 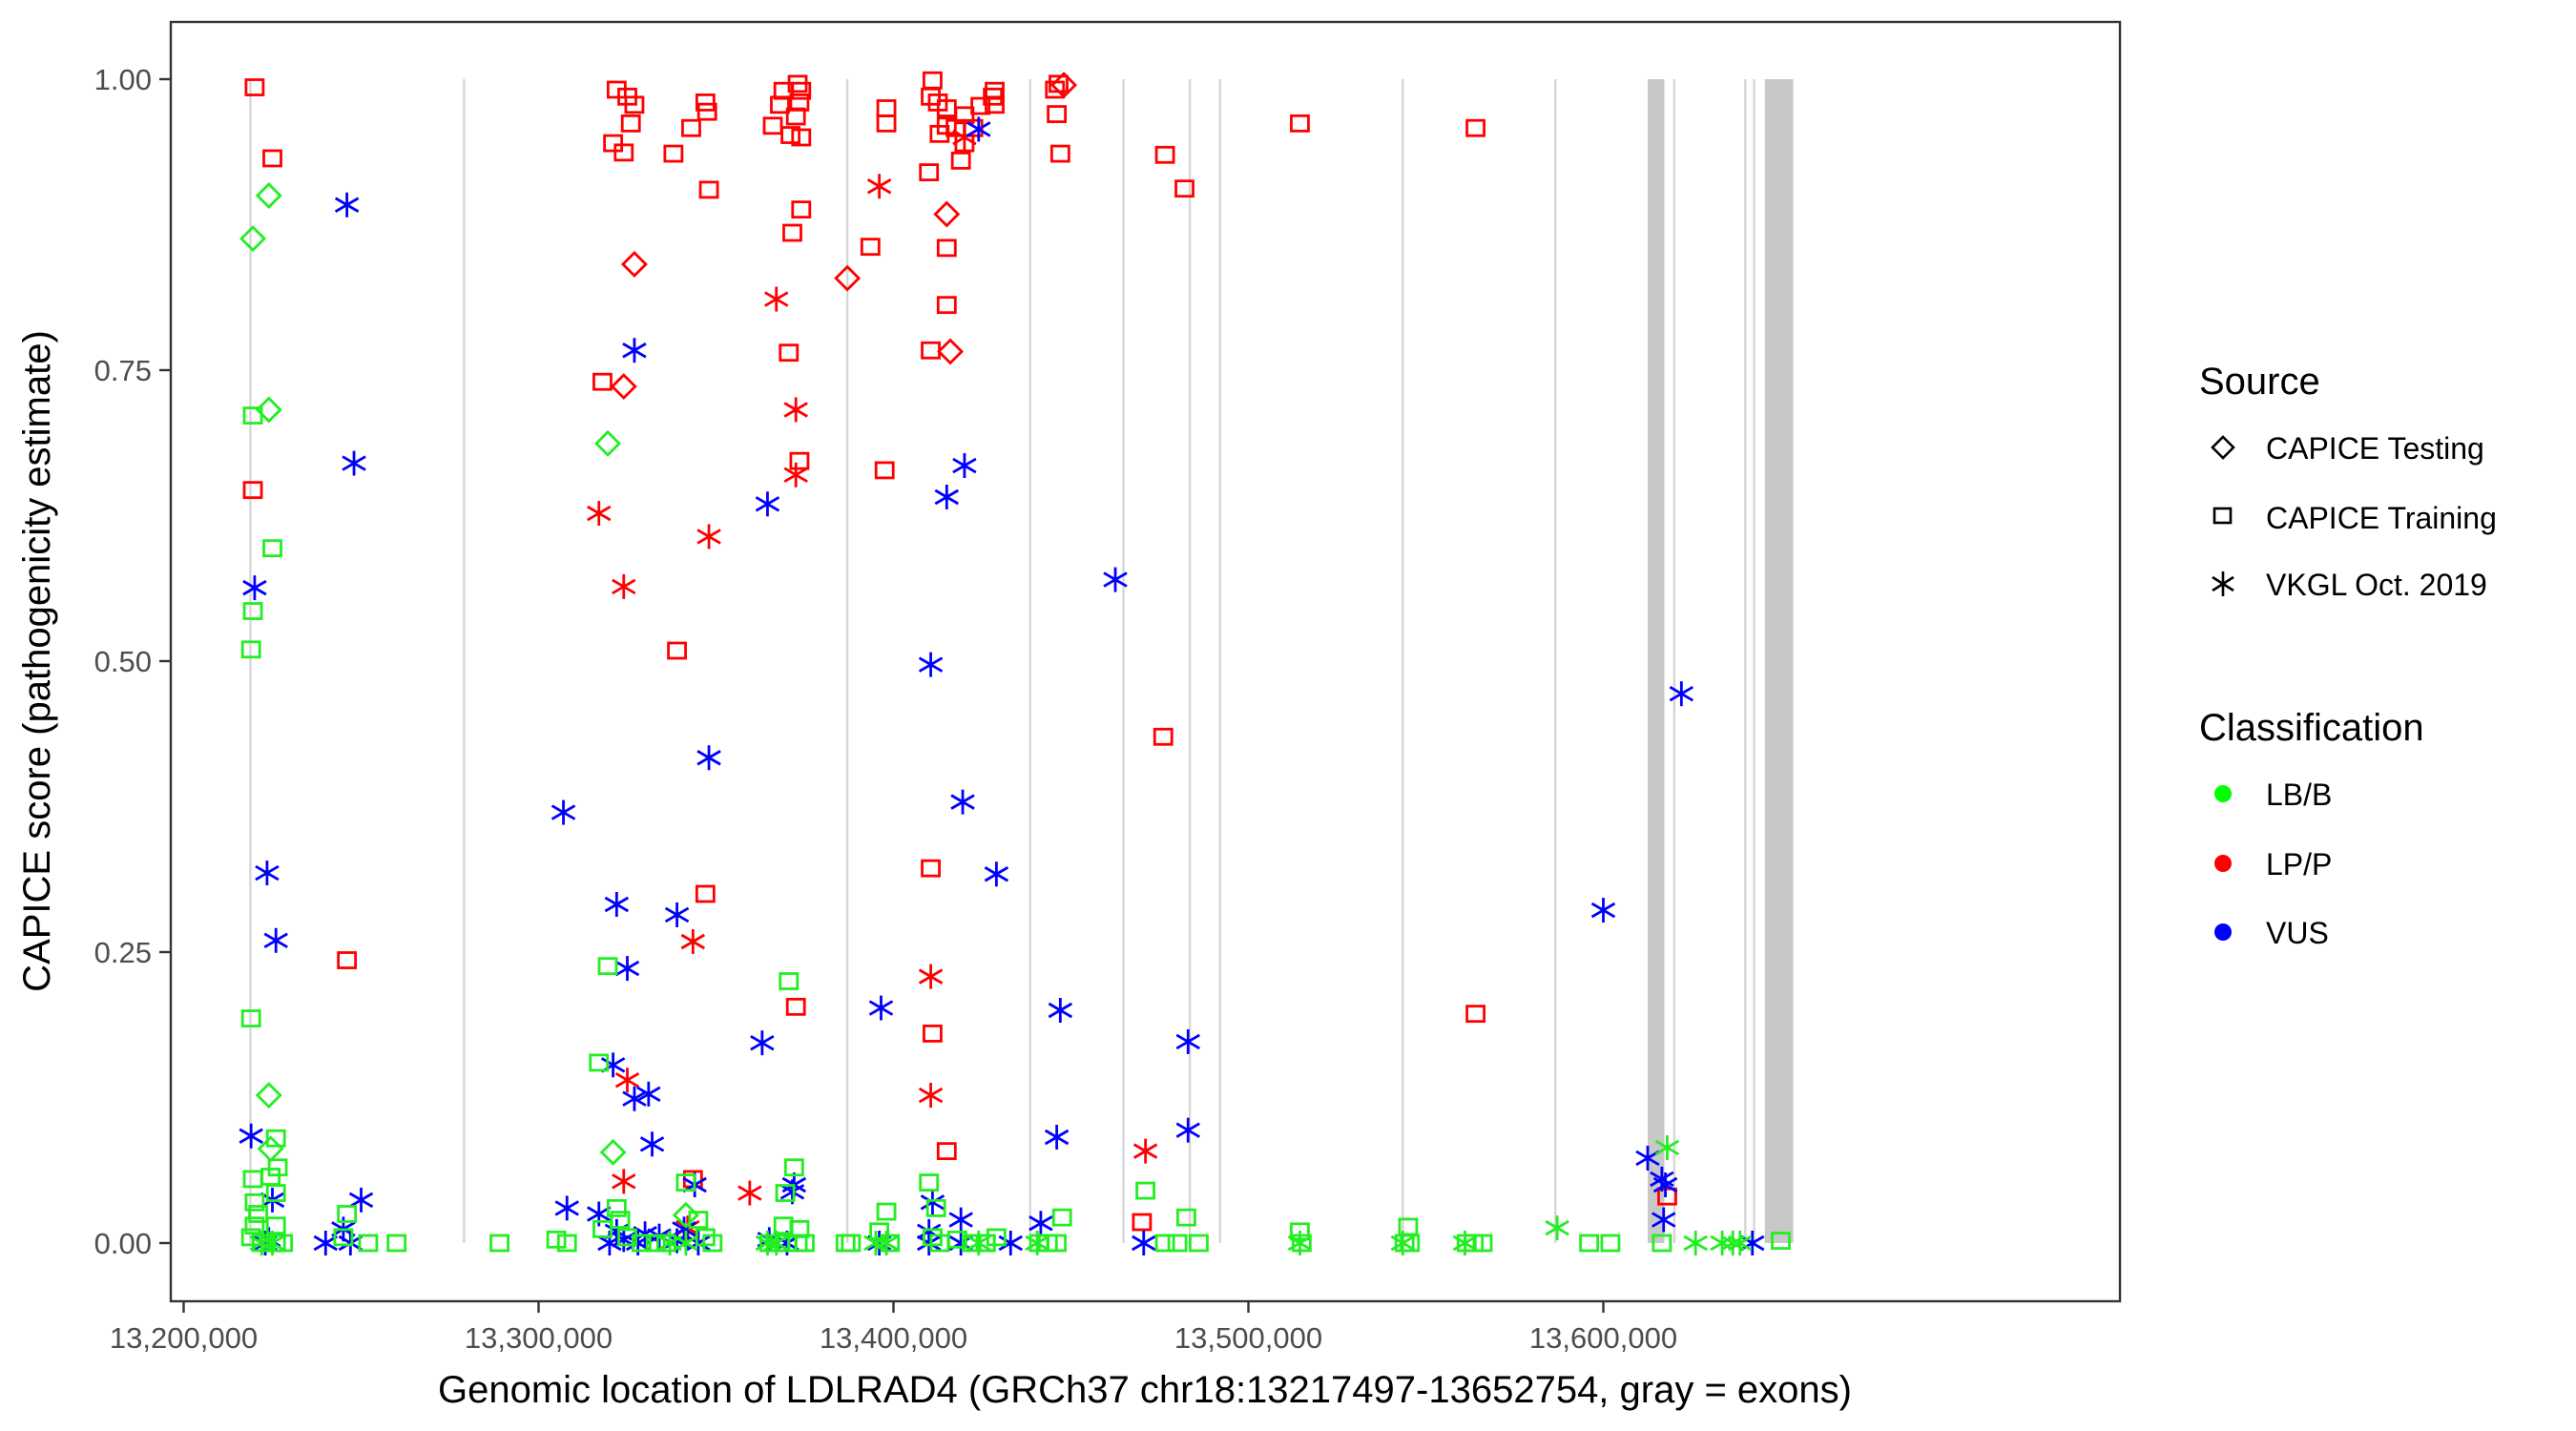 I want to click on legend-item-vus: VUS, so click(x=2271, y=933).